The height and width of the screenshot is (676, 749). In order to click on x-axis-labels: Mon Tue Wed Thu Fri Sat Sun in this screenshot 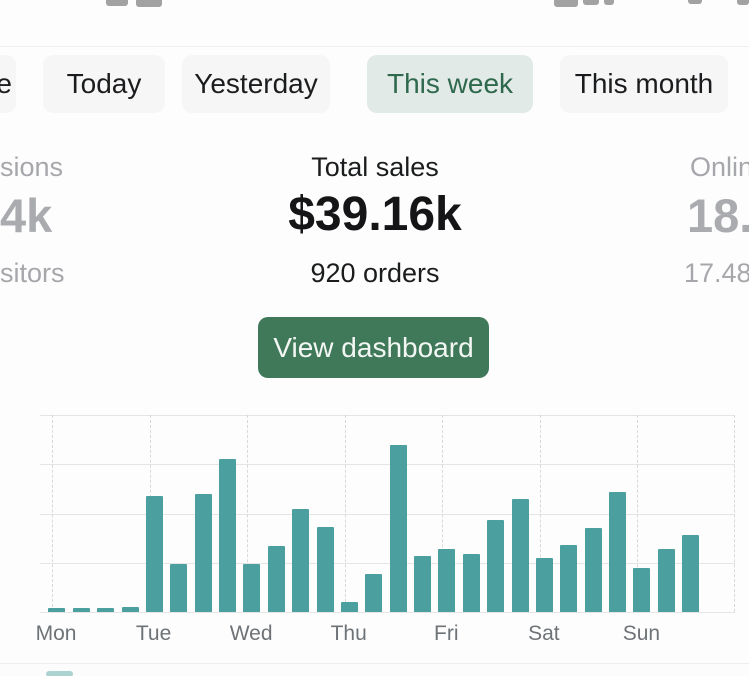, I will do `click(385, 635)`.